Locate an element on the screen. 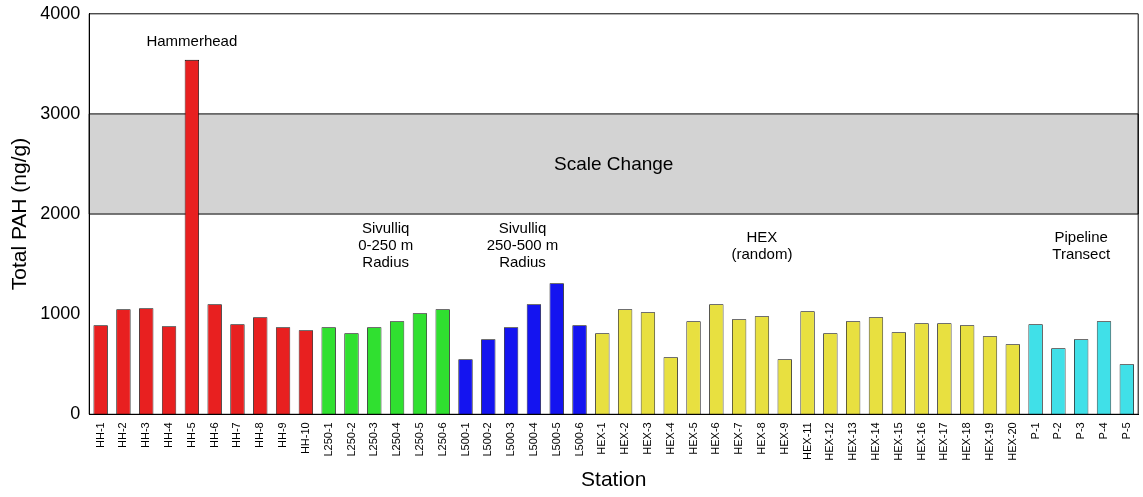  annotation: Sivulliq 0-250 m Radius is located at coordinates (386, 245).